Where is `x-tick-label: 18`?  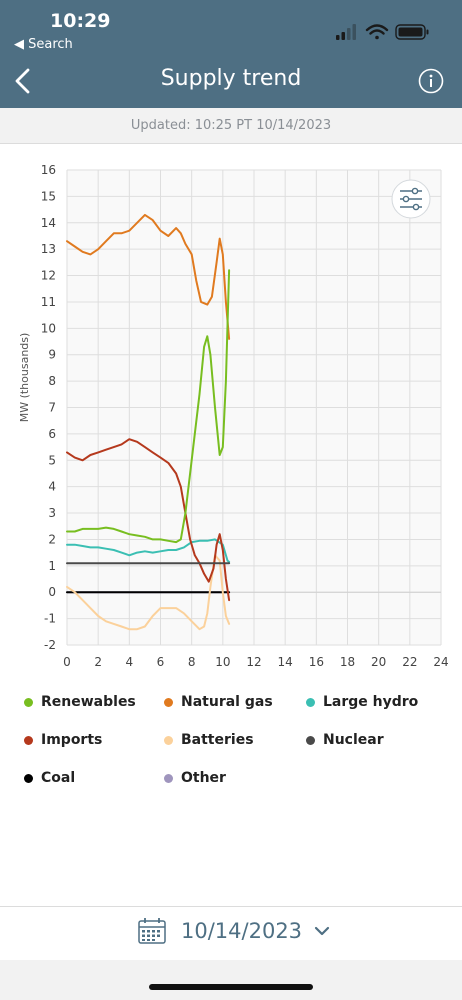
x-tick-label: 18 is located at coordinates (347, 662).